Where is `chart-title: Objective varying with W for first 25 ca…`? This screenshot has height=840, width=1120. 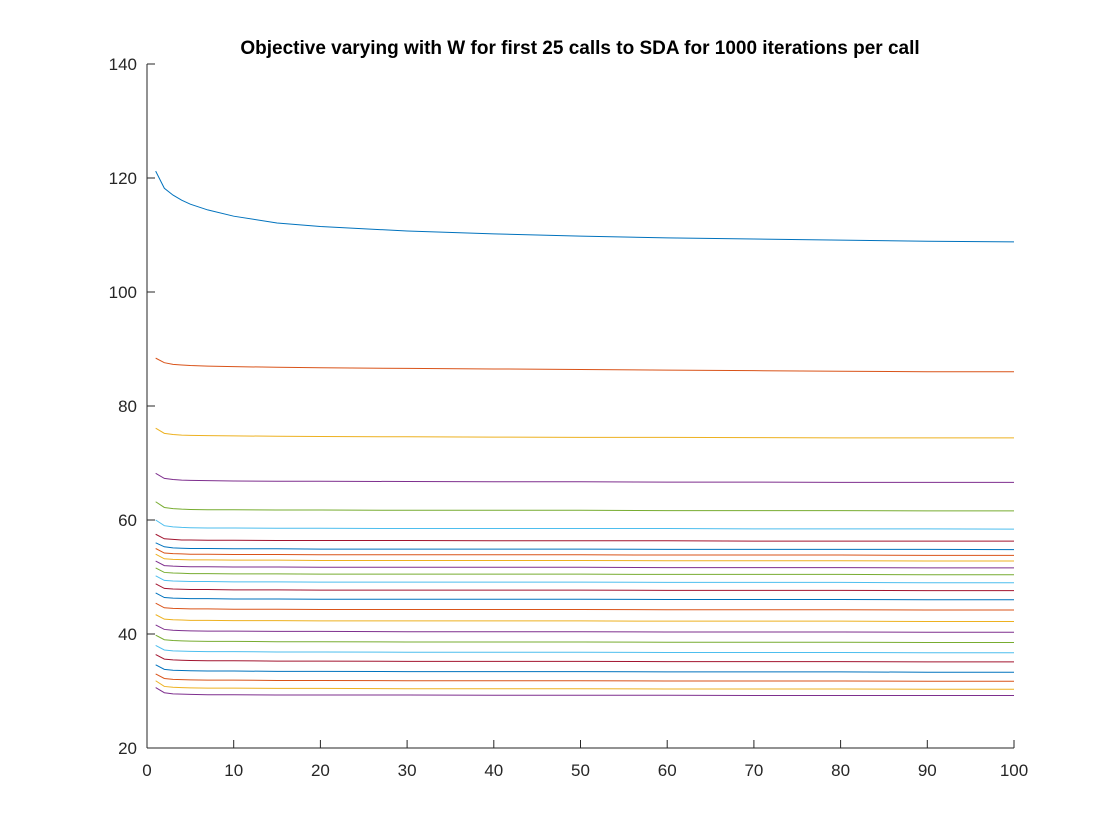 chart-title: Objective varying with W for first 25 ca… is located at coordinates (579, 48).